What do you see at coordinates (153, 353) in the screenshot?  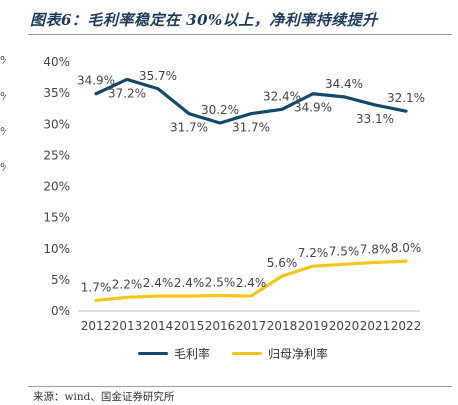 I see `legend-swatch-gross-margin` at bounding box center [153, 353].